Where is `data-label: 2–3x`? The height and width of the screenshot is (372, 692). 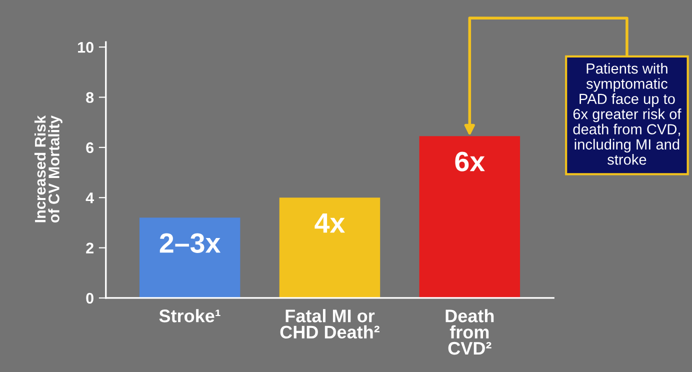
data-label: 2–3x is located at coordinates (190, 243).